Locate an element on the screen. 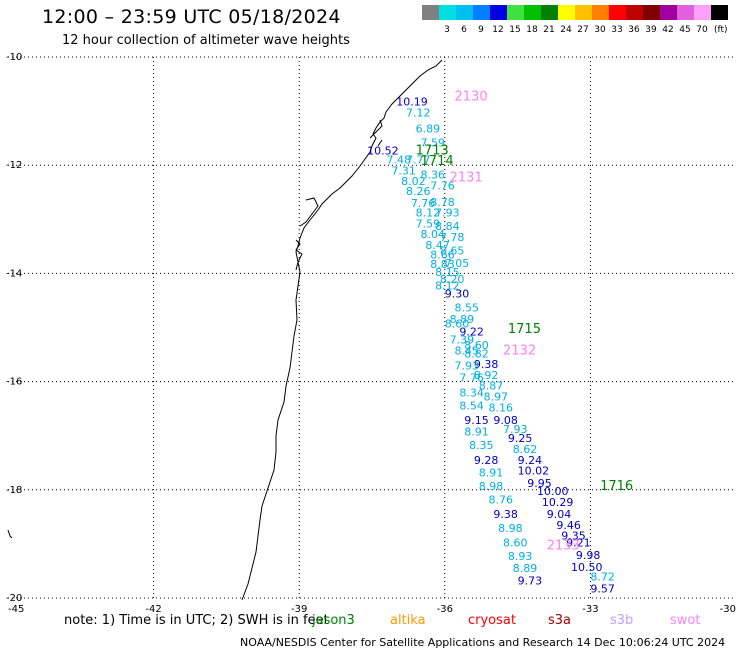 This screenshot has width=740, height=650. satellite-altika: altika is located at coordinates (408, 620).